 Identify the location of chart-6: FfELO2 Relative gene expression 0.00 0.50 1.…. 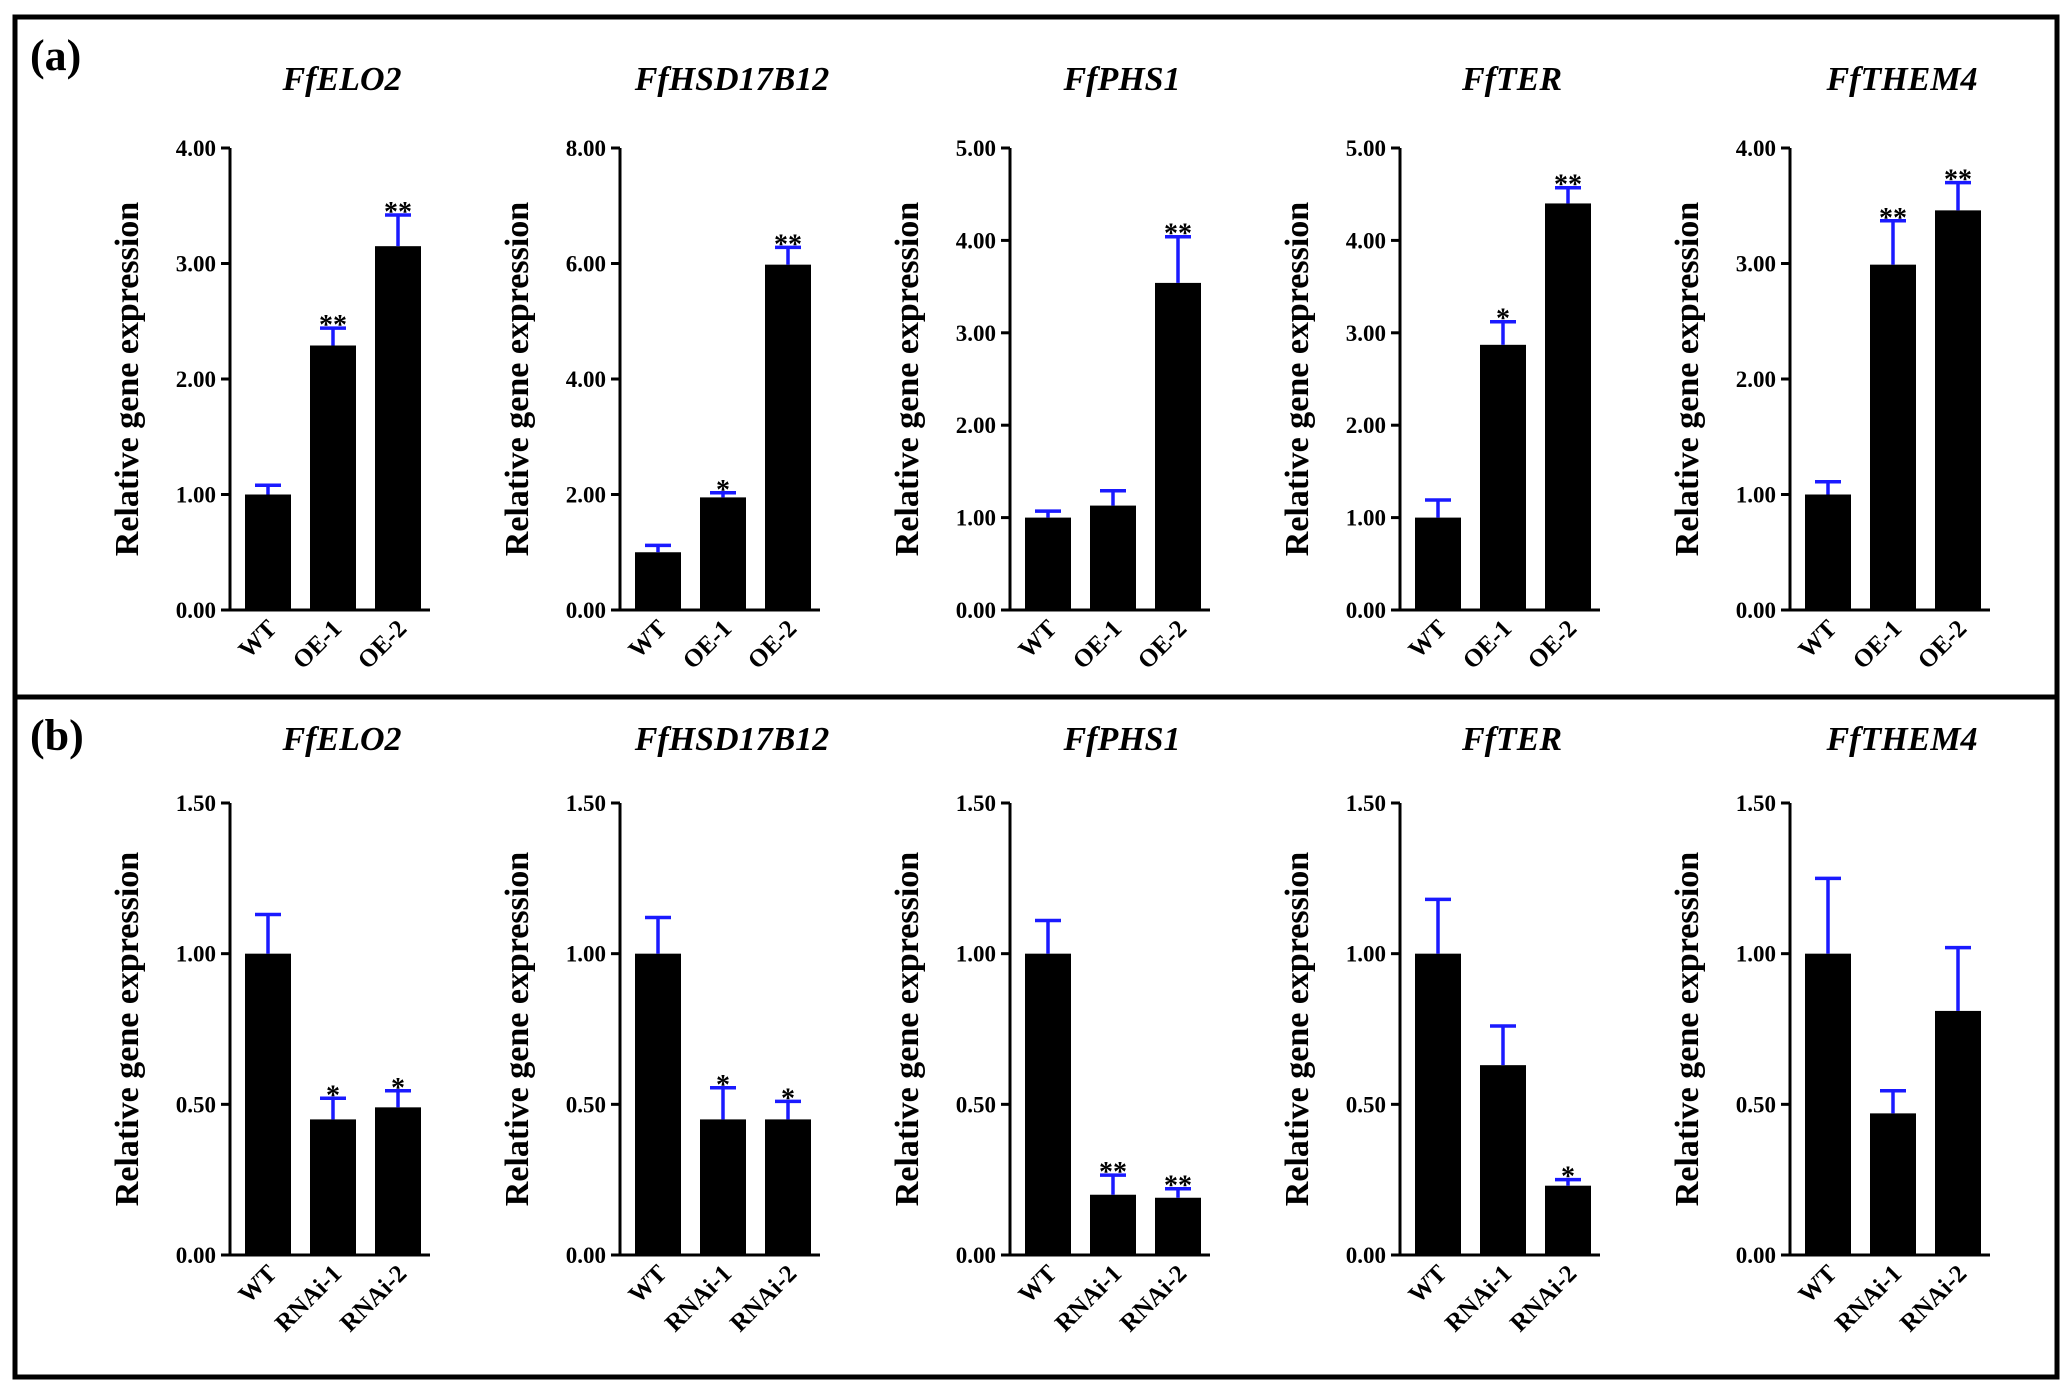
(269, 1029).